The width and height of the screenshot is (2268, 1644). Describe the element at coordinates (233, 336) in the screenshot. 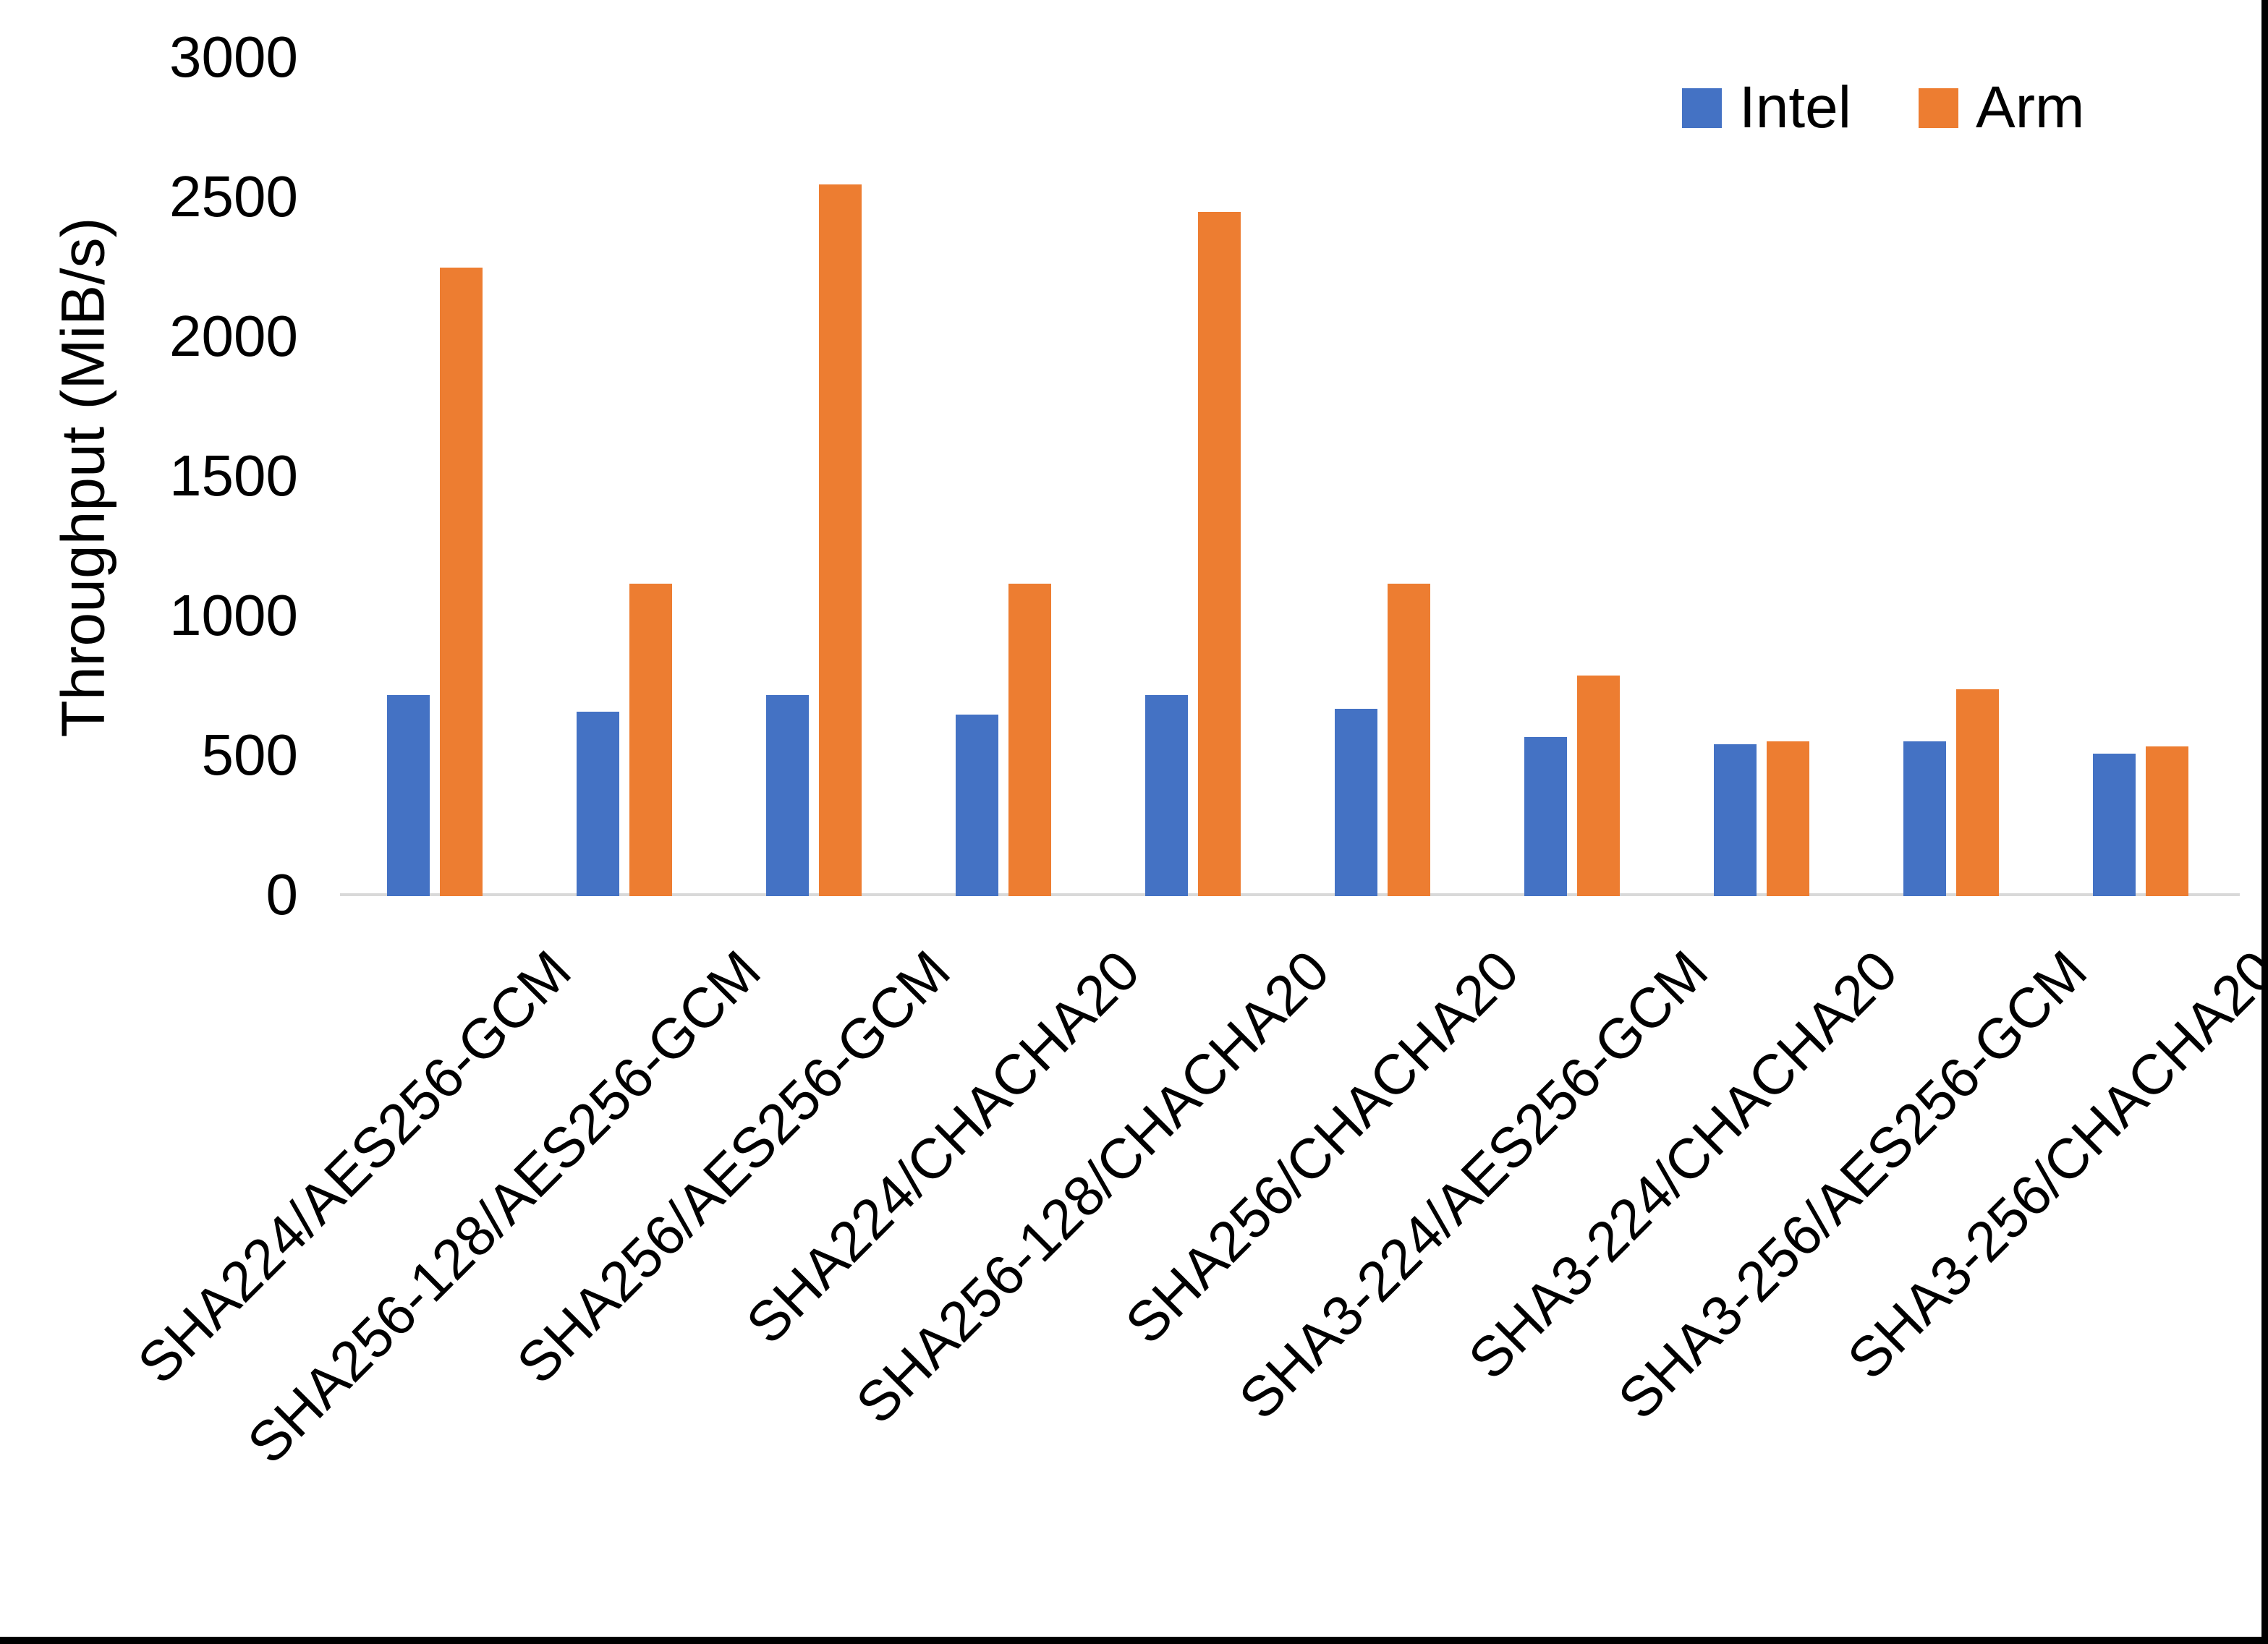

I see `y-tick-label: 2000` at that location.